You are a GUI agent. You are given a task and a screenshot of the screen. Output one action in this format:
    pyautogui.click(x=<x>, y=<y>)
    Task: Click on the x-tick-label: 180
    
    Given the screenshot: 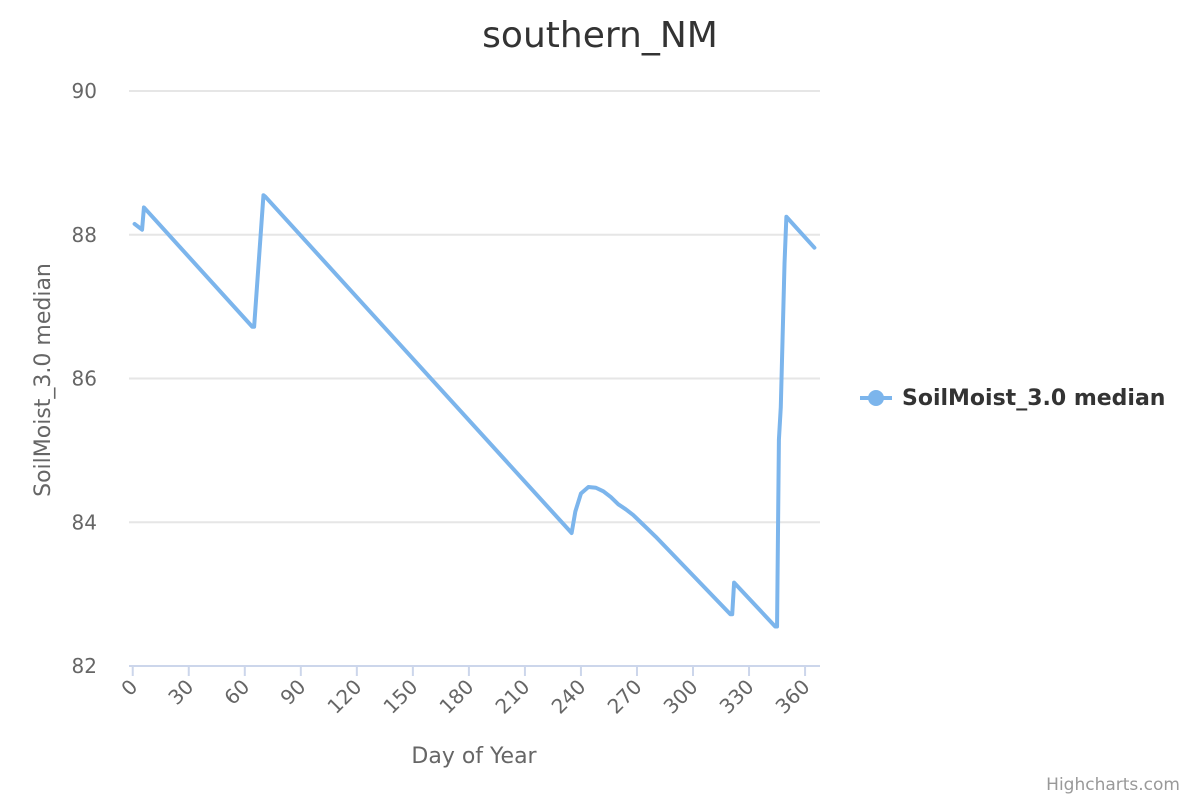 What is the action you would take?
    pyautogui.click(x=456, y=697)
    